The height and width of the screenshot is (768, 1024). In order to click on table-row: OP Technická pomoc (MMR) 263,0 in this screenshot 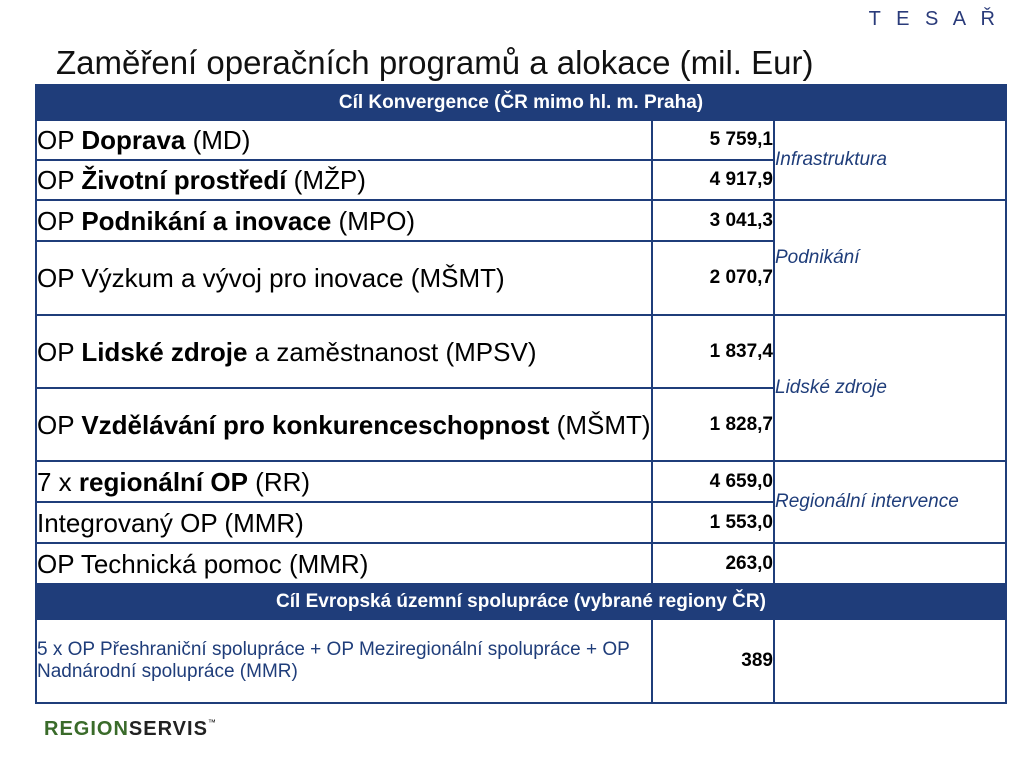, I will do `click(521, 563)`.